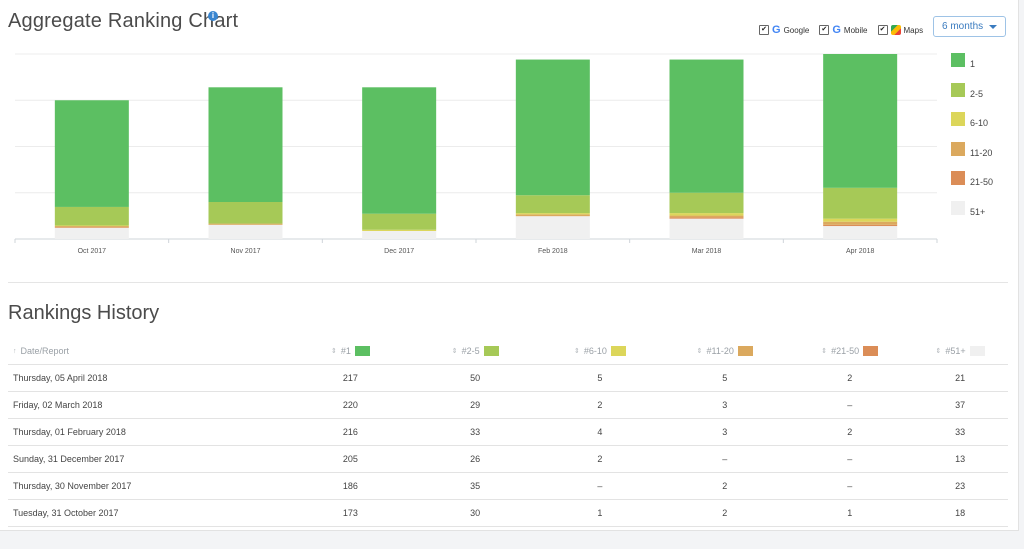 The width and height of the screenshot is (1024, 549). Describe the element at coordinates (399, 251) in the screenshot. I see `x-tick-label: Dec 2017` at that location.